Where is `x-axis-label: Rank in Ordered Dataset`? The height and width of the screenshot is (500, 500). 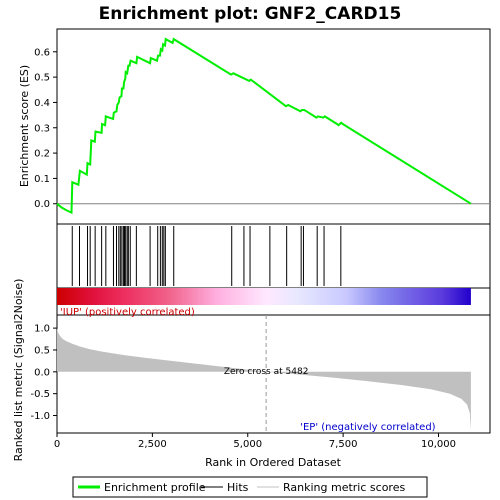 x-axis-label: Rank in Ordered Dataset is located at coordinates (273, 462).